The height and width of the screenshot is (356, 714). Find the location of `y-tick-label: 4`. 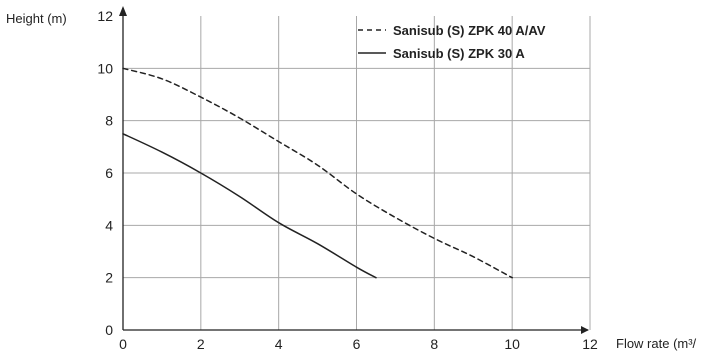

y-tick-label: 4 is located at coordinates (109, 225).